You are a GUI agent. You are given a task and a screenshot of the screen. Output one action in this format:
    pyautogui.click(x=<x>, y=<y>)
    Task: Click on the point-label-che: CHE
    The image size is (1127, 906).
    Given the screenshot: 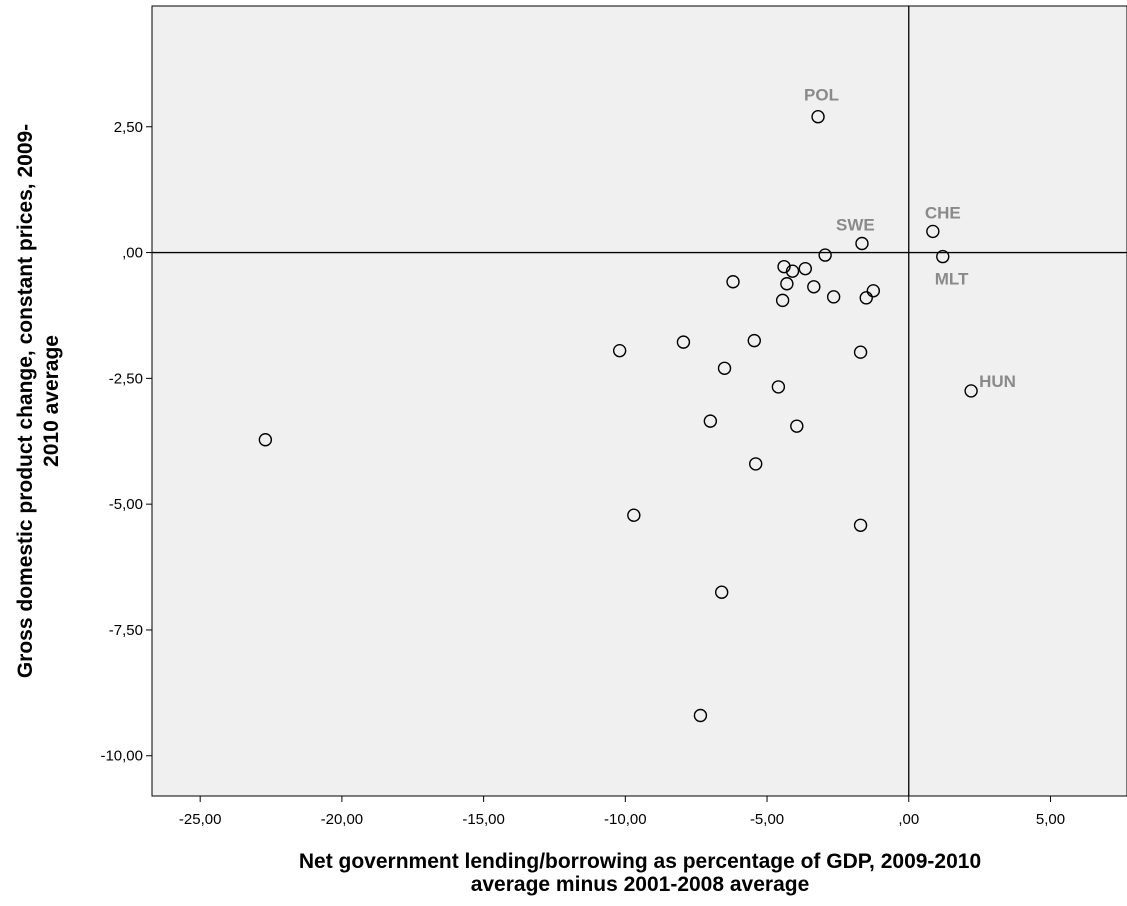 What is the action you would take?
    pyautogui.click(x=943, y=212)
    